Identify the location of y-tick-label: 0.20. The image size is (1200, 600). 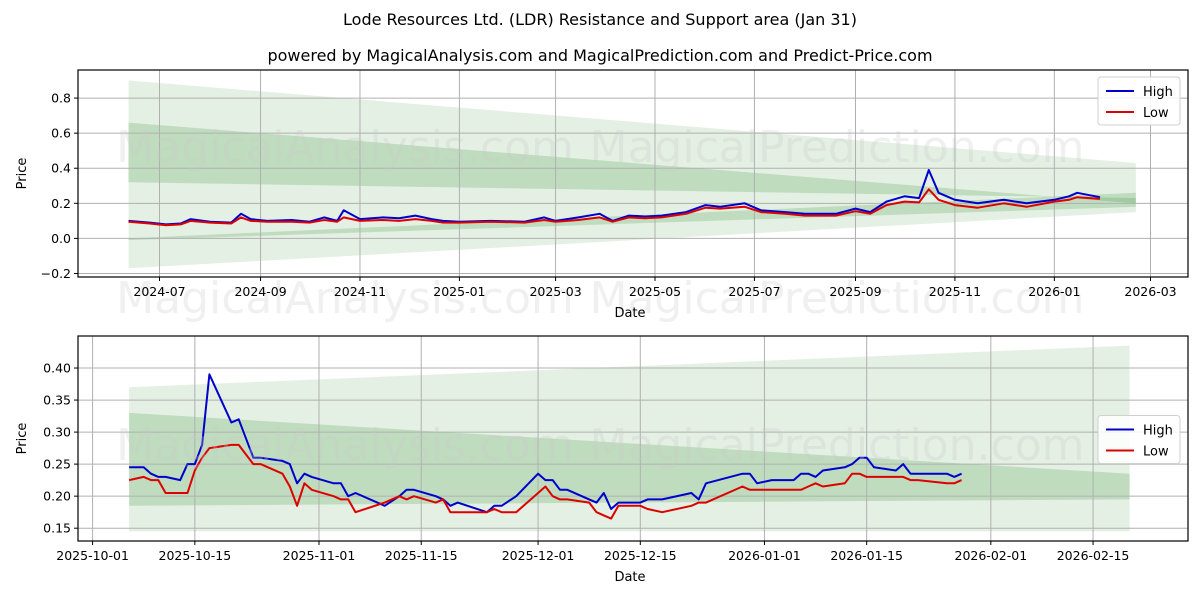
(57, 496).